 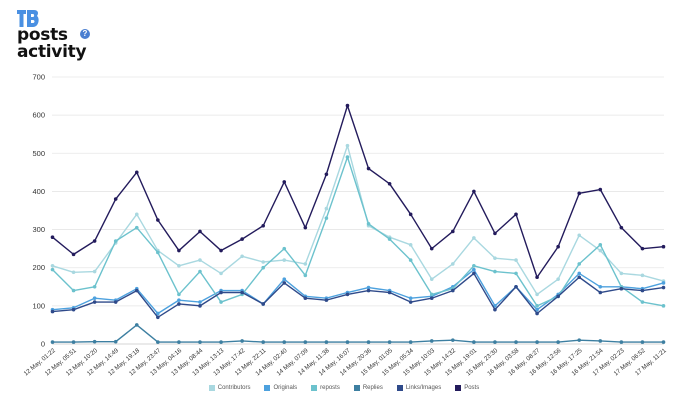 What do you see at coordinates (38, 115) in the screenshot?
I see `y-tick-label: 600` at bounding box center [38, 115].